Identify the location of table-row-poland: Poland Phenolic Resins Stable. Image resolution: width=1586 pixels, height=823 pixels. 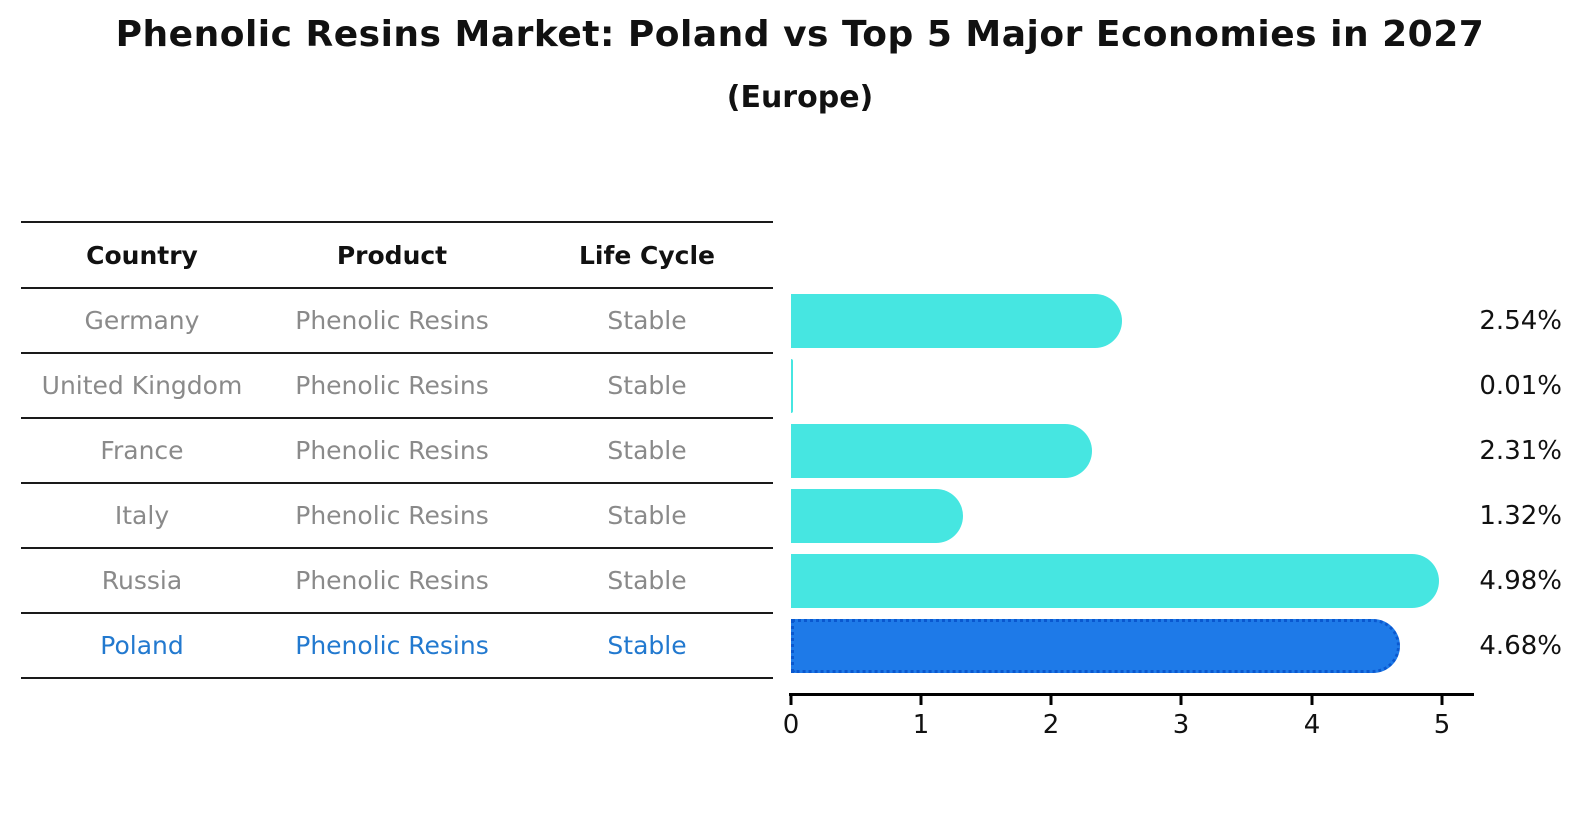
(397, 646).